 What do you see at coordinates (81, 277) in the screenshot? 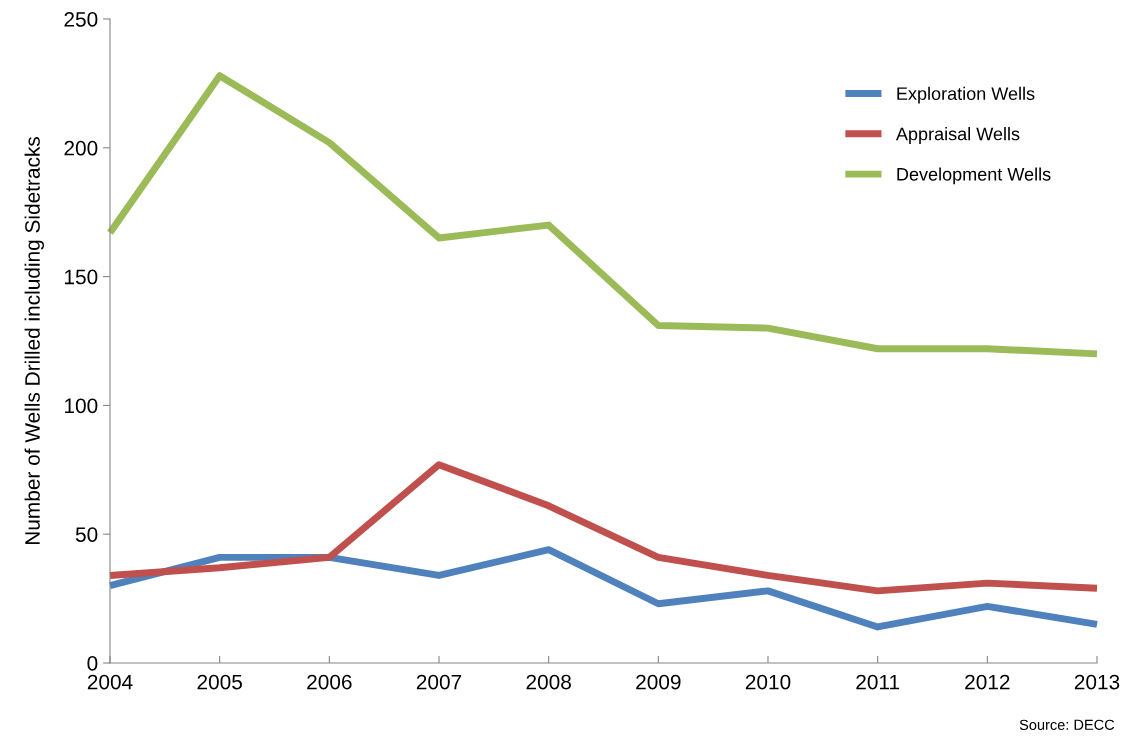
I see `y-tick-label: 150` at bounding box center [81, 277].